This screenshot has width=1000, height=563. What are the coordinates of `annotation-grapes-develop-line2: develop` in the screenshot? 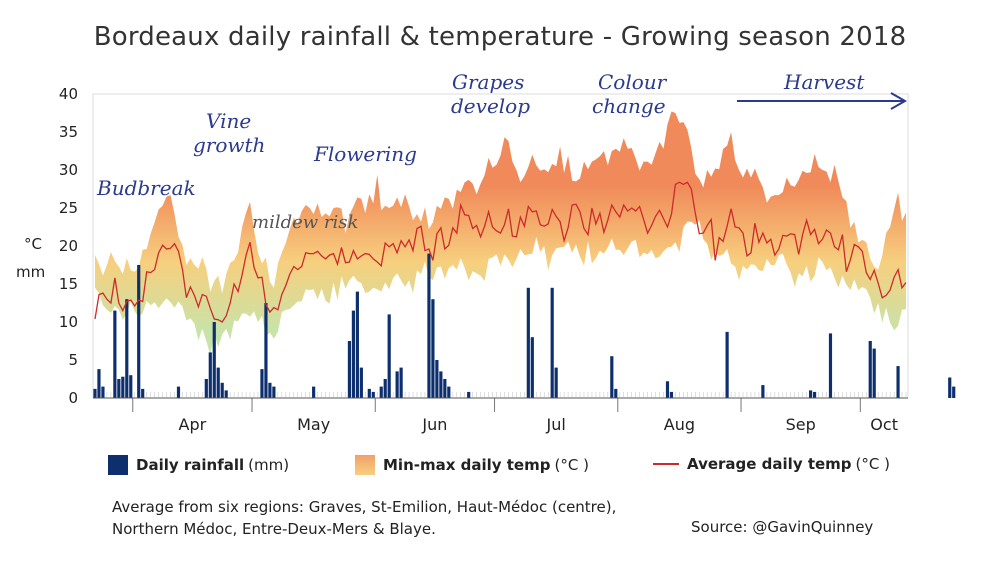 It's located at (490, 106).